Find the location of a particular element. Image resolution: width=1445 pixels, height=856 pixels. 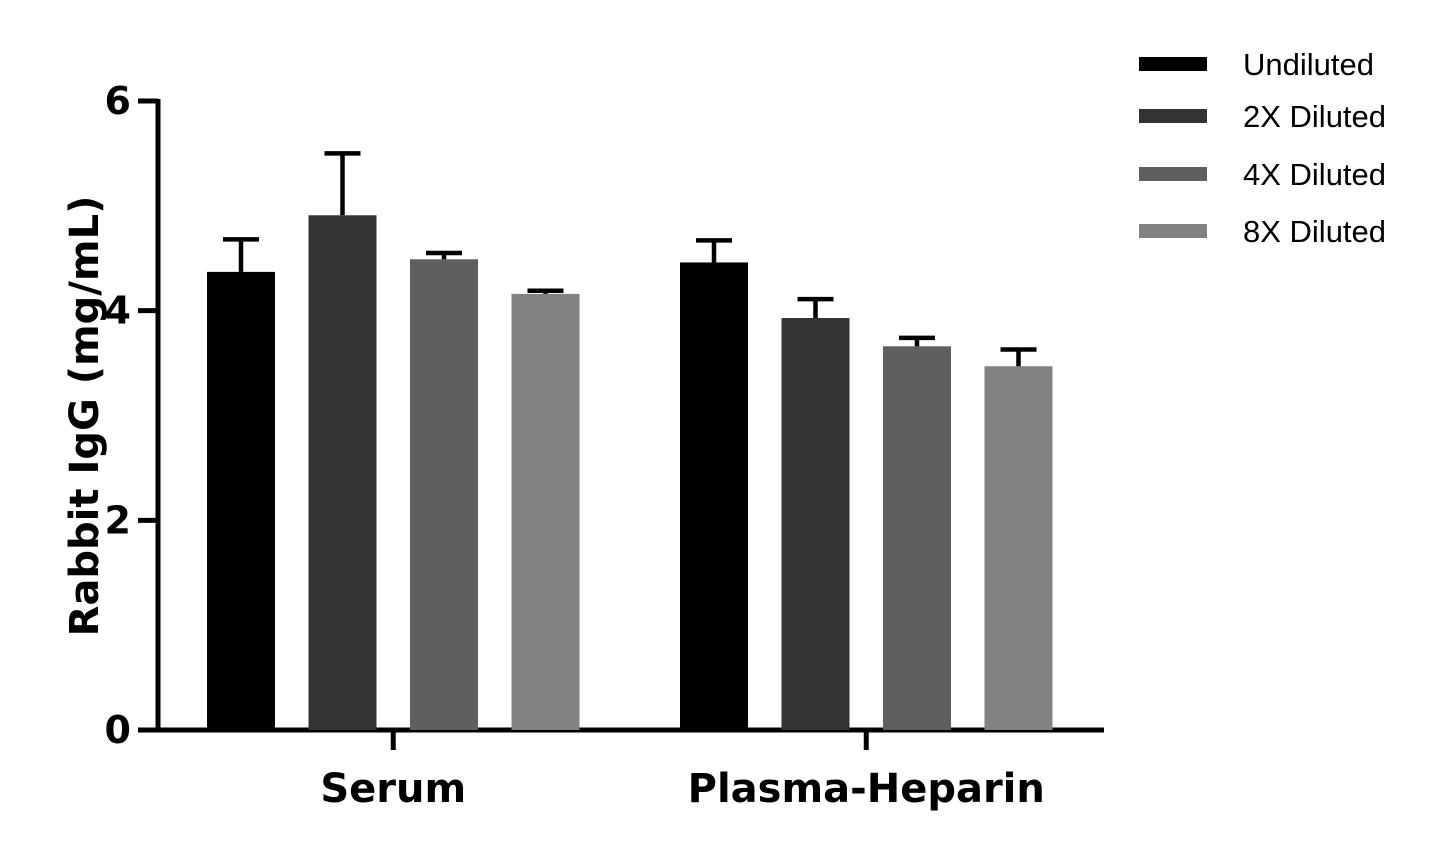

y-axis-title: Rabbit IgG (mg/mL) is located at coordinates (85, 416).